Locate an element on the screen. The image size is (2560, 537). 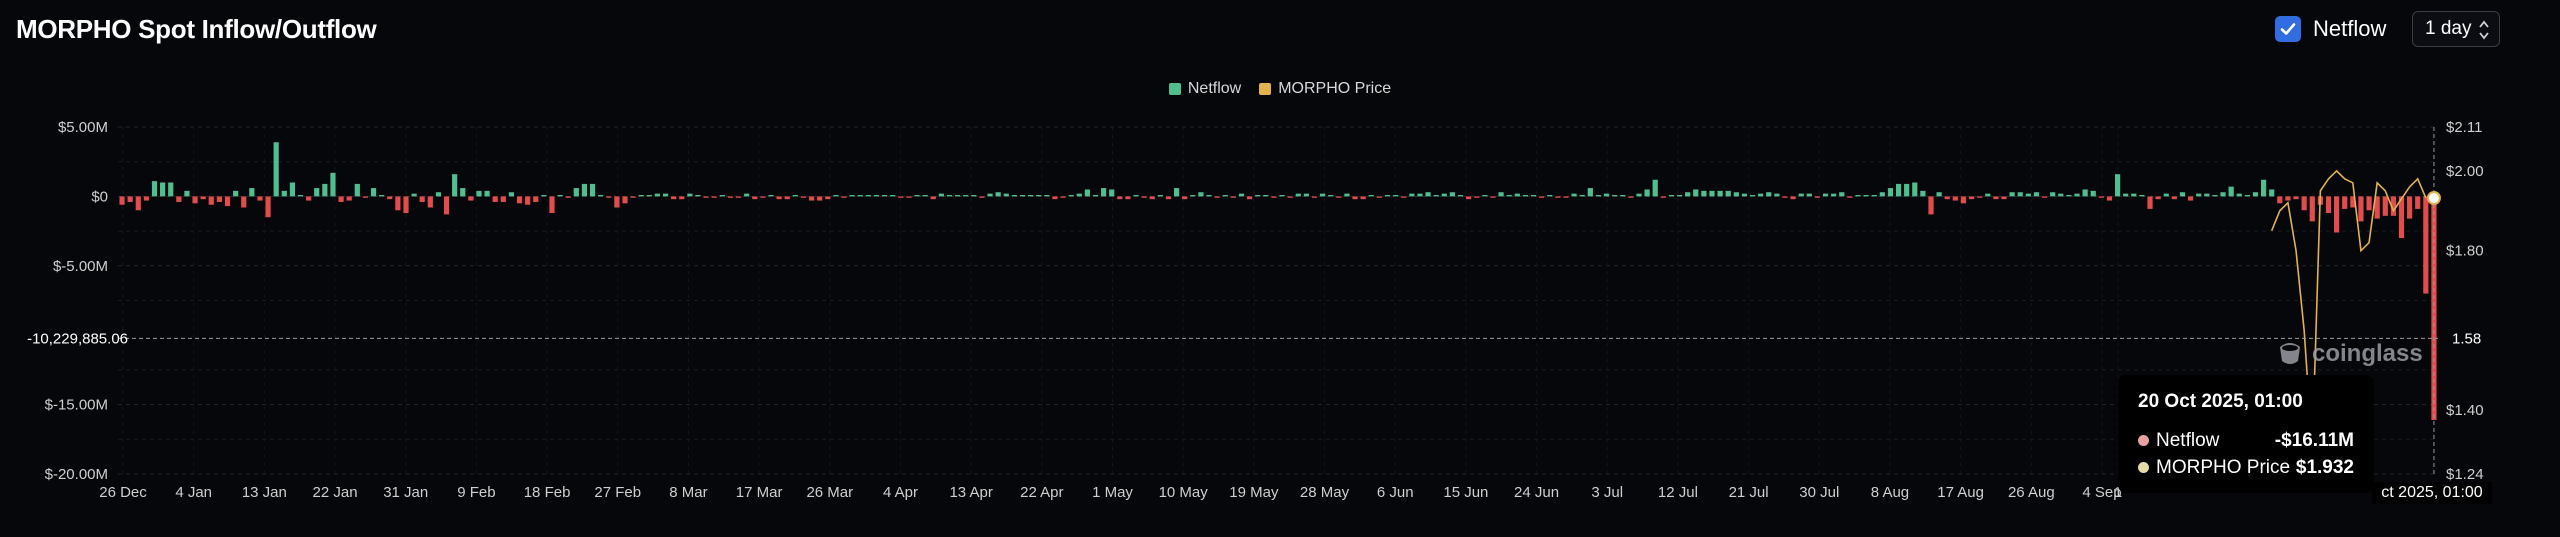
y-left-tick-label: $5.00M is located at coordinates (83, 127).